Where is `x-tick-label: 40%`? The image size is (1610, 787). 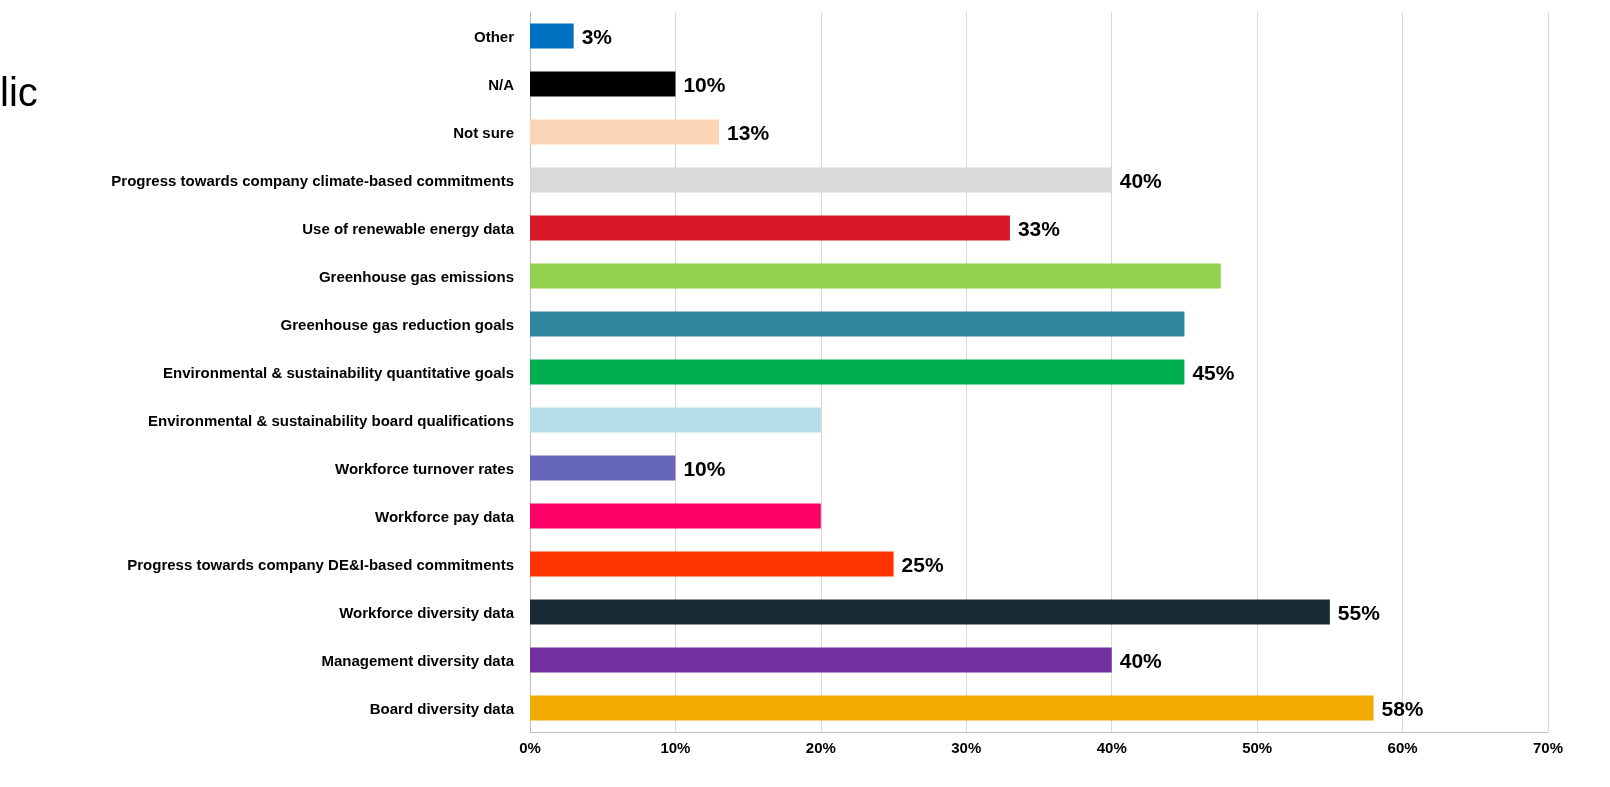
x-tick-label: 40% is located at coordinates (1111, 747).